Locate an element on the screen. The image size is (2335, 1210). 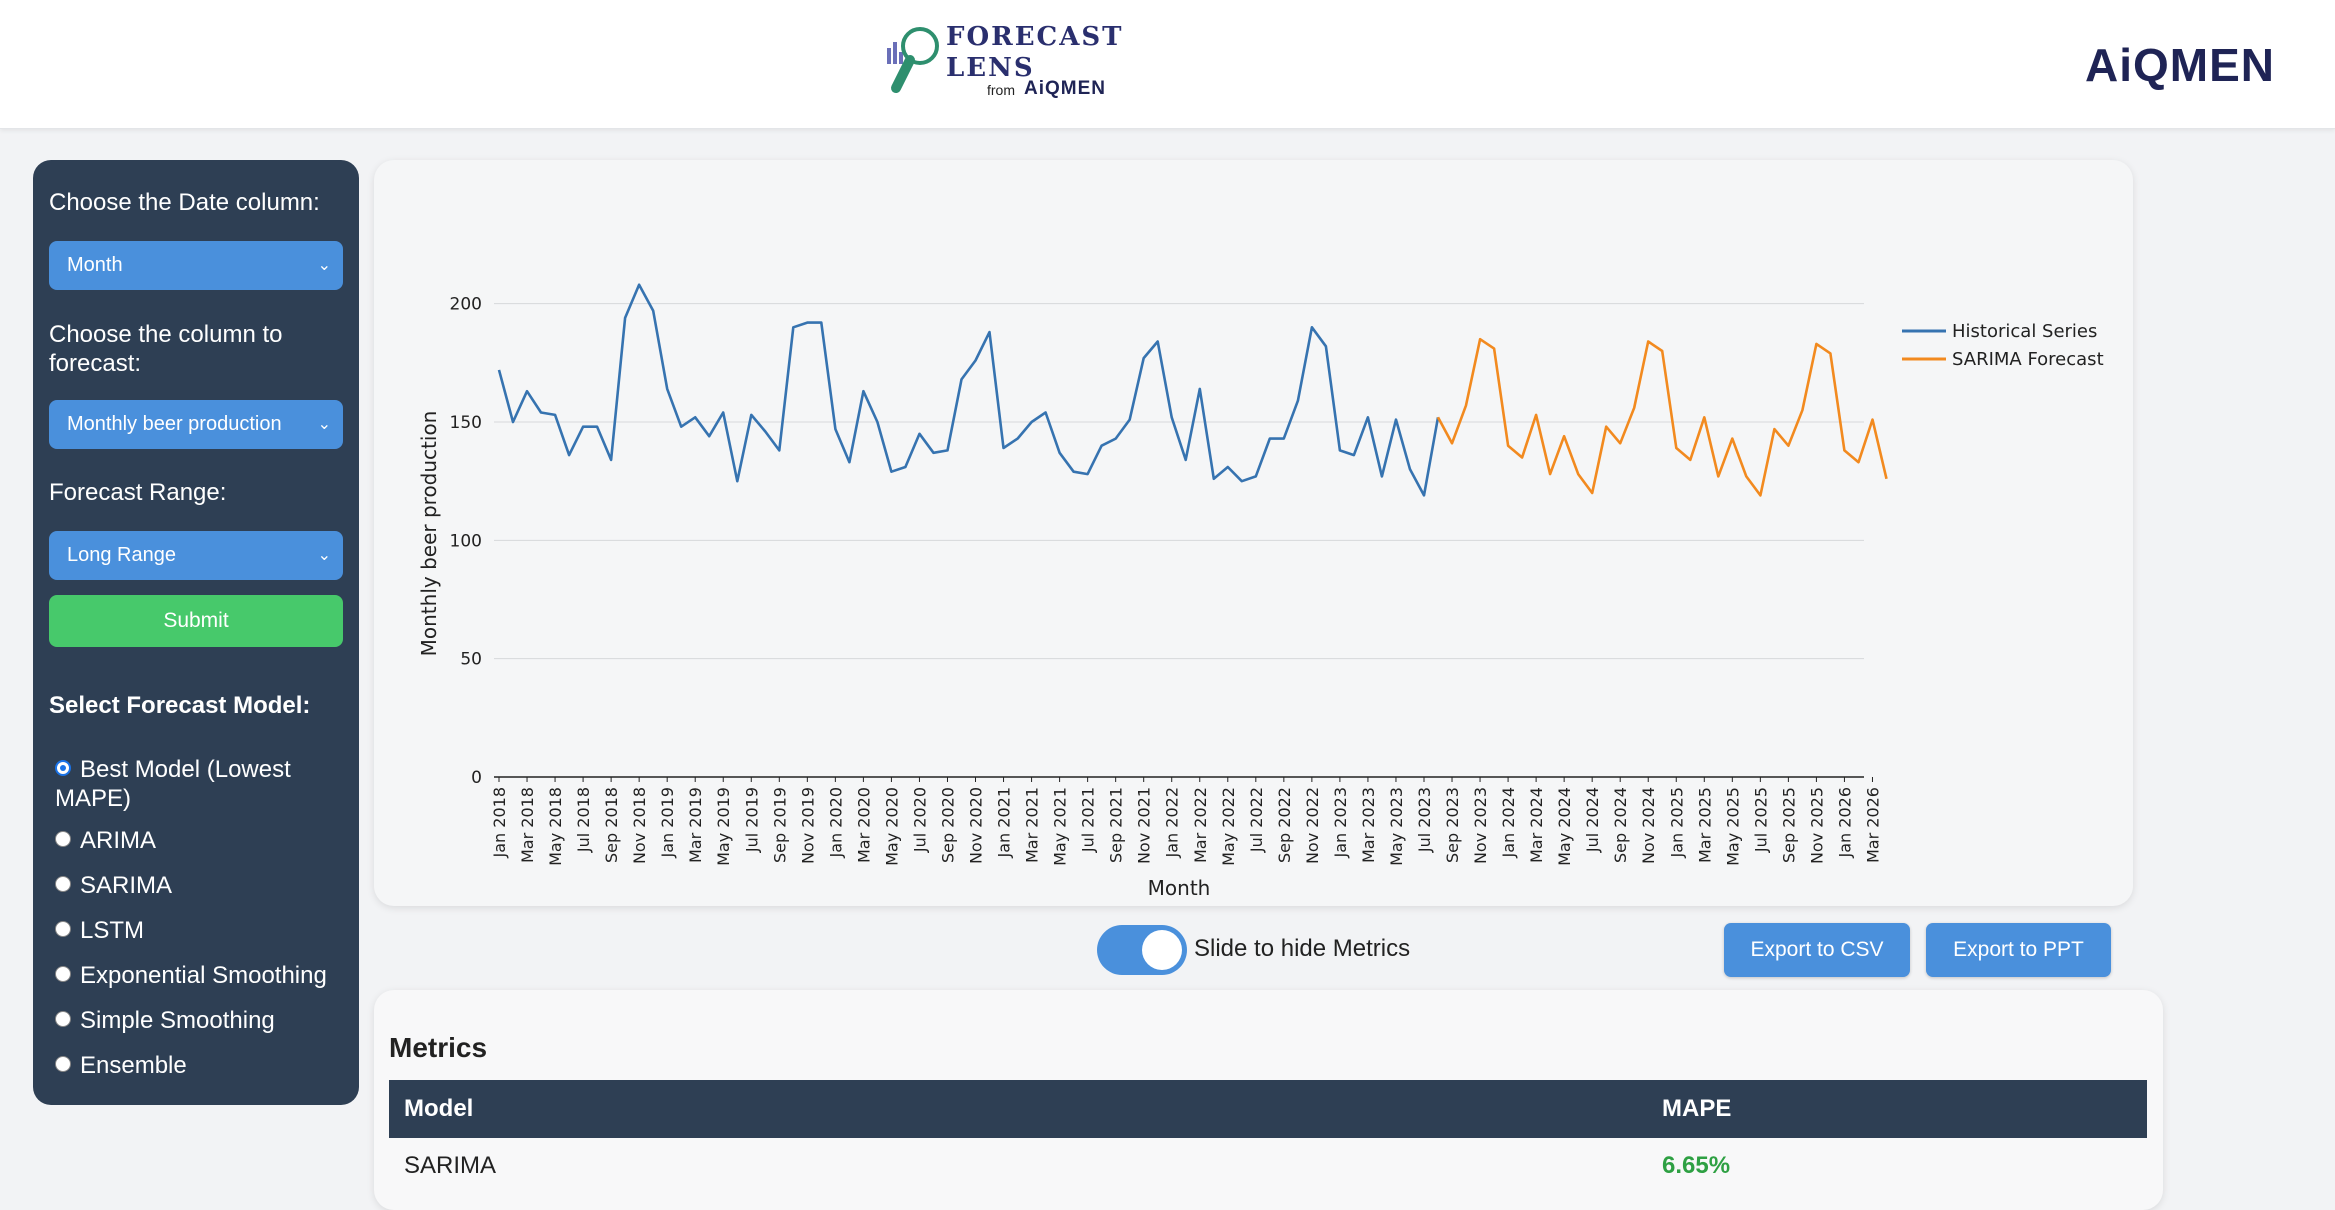
x-tick-label: Jul 2023 is located at coordinates (1424, 820).